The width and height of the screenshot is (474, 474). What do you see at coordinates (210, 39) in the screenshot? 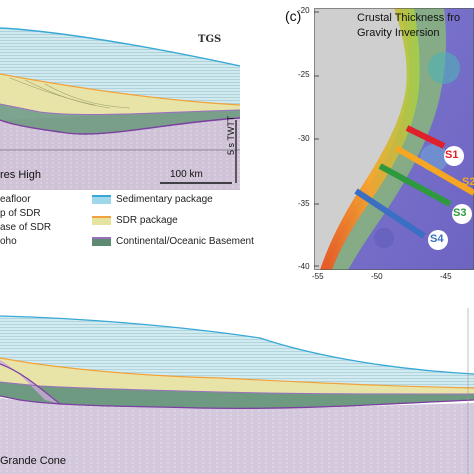
I see `tgs-logo: TGS` at bounding box center [210, 39].